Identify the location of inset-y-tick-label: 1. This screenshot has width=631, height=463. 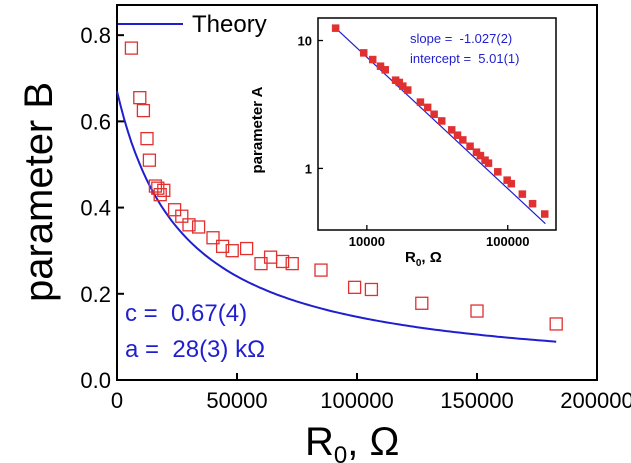
(308, 168).